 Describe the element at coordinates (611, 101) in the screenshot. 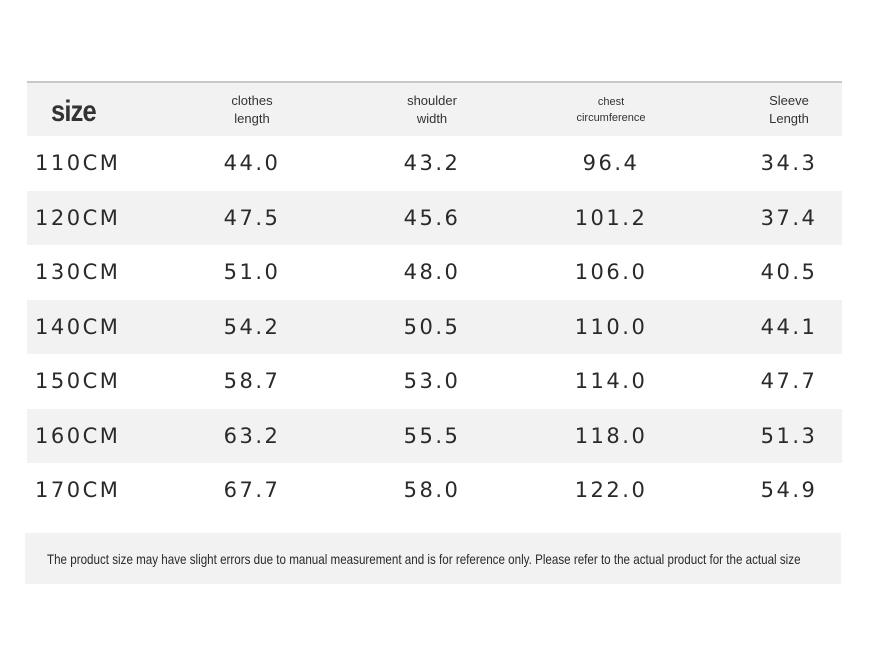

I see `header-line: chest` at that location.